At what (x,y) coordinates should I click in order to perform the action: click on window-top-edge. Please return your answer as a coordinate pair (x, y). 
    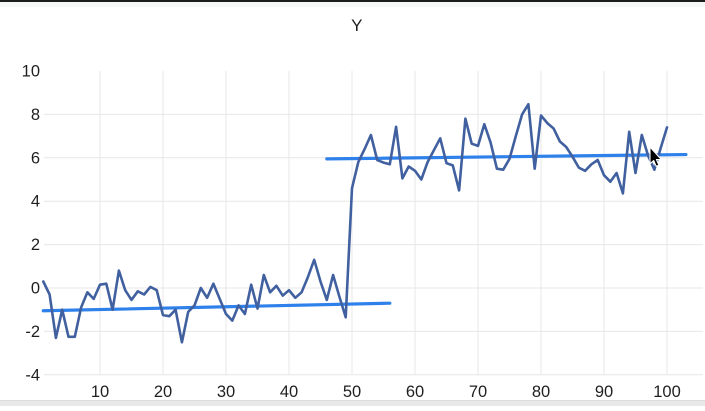
    Looking at the image, I should click on (352, 1).